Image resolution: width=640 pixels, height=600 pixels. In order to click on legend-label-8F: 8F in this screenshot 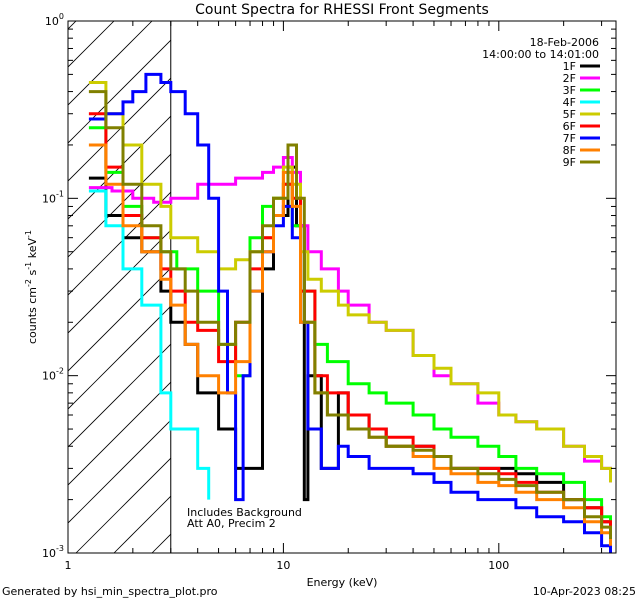, I will do `click(569, 150)`.